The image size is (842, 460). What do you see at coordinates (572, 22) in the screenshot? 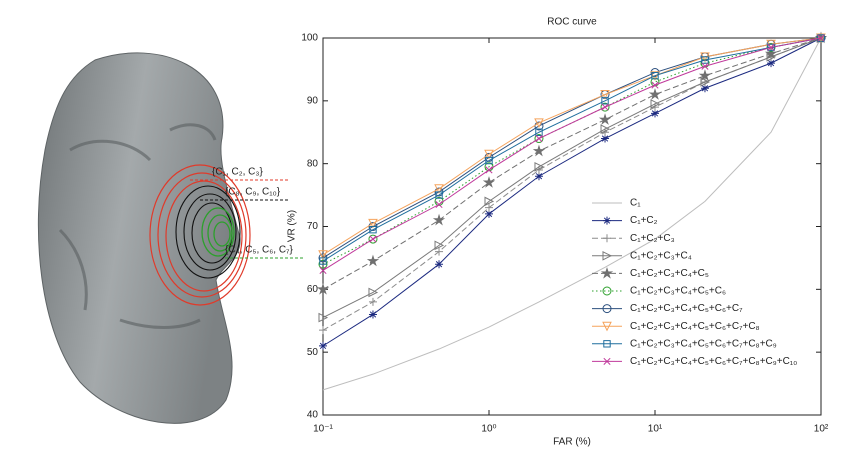
I see `chart-title: ROC curve` at bounding box center [572, 22].